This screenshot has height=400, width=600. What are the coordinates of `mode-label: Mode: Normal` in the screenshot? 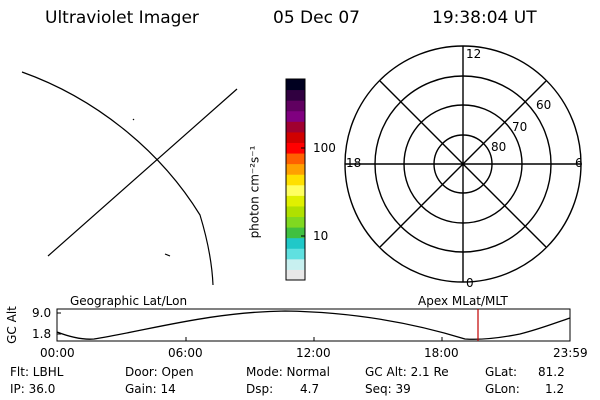 It's located at (288, 372).